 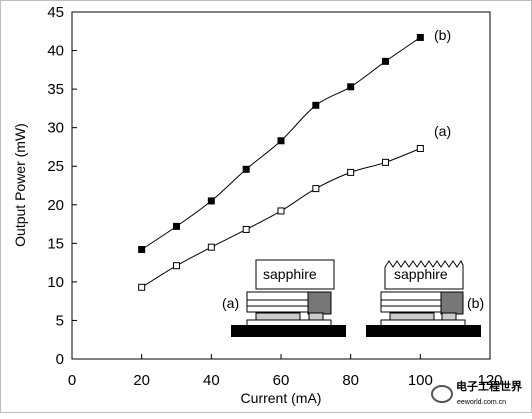 What do you see at coordinates (230, 303) in the screenshot?
I see `inset-a-label: (a)` at bounding box center [230, 303].